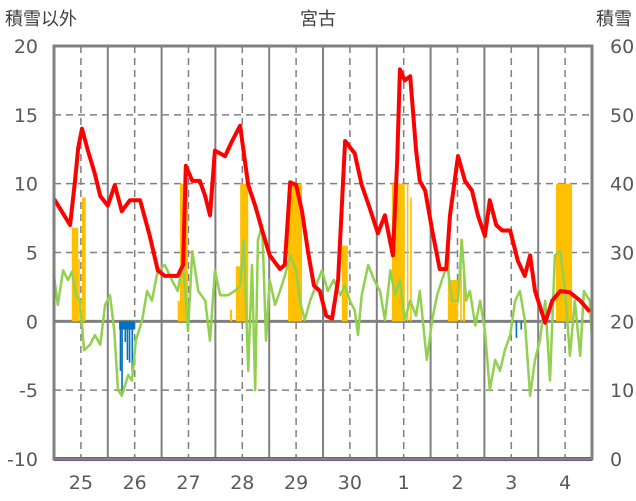 The width and height of the screenshot is (636, 501). What do you see at coordinates (296, 483) in the screenshot?
I see `x-tick-label: 29` at bounding box center [296, 483].